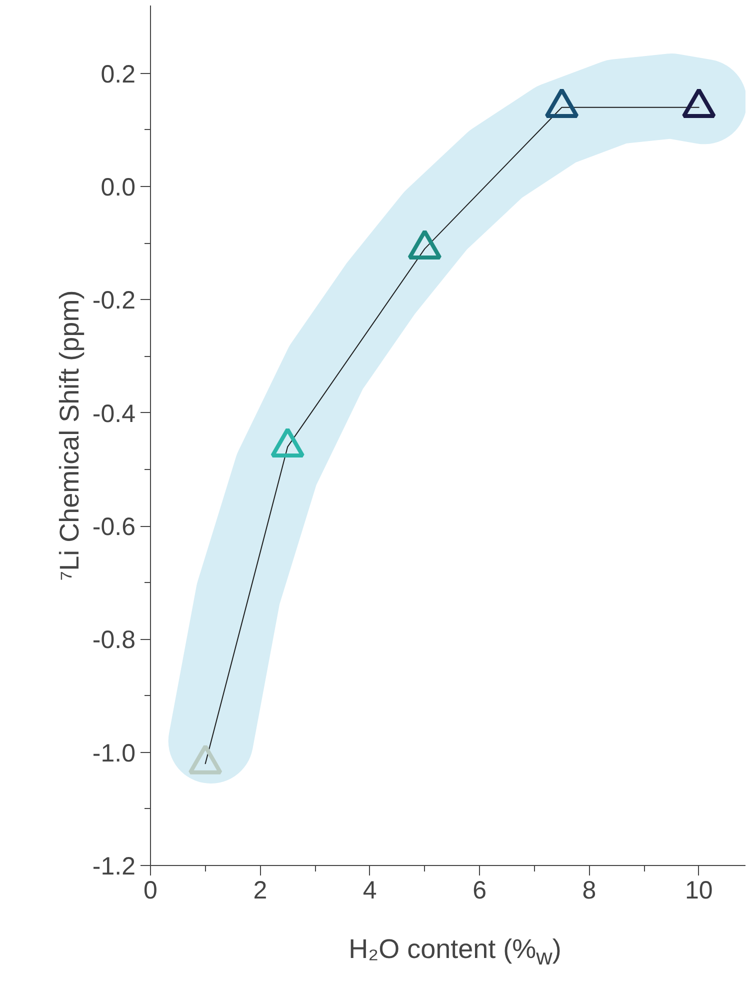 The width and height of the screenshot is (754, 985). What do you see at coordinates (118, 74) in the screenshot?
I see `y-tick-label: 0.2` at bounding box center [118, 74].